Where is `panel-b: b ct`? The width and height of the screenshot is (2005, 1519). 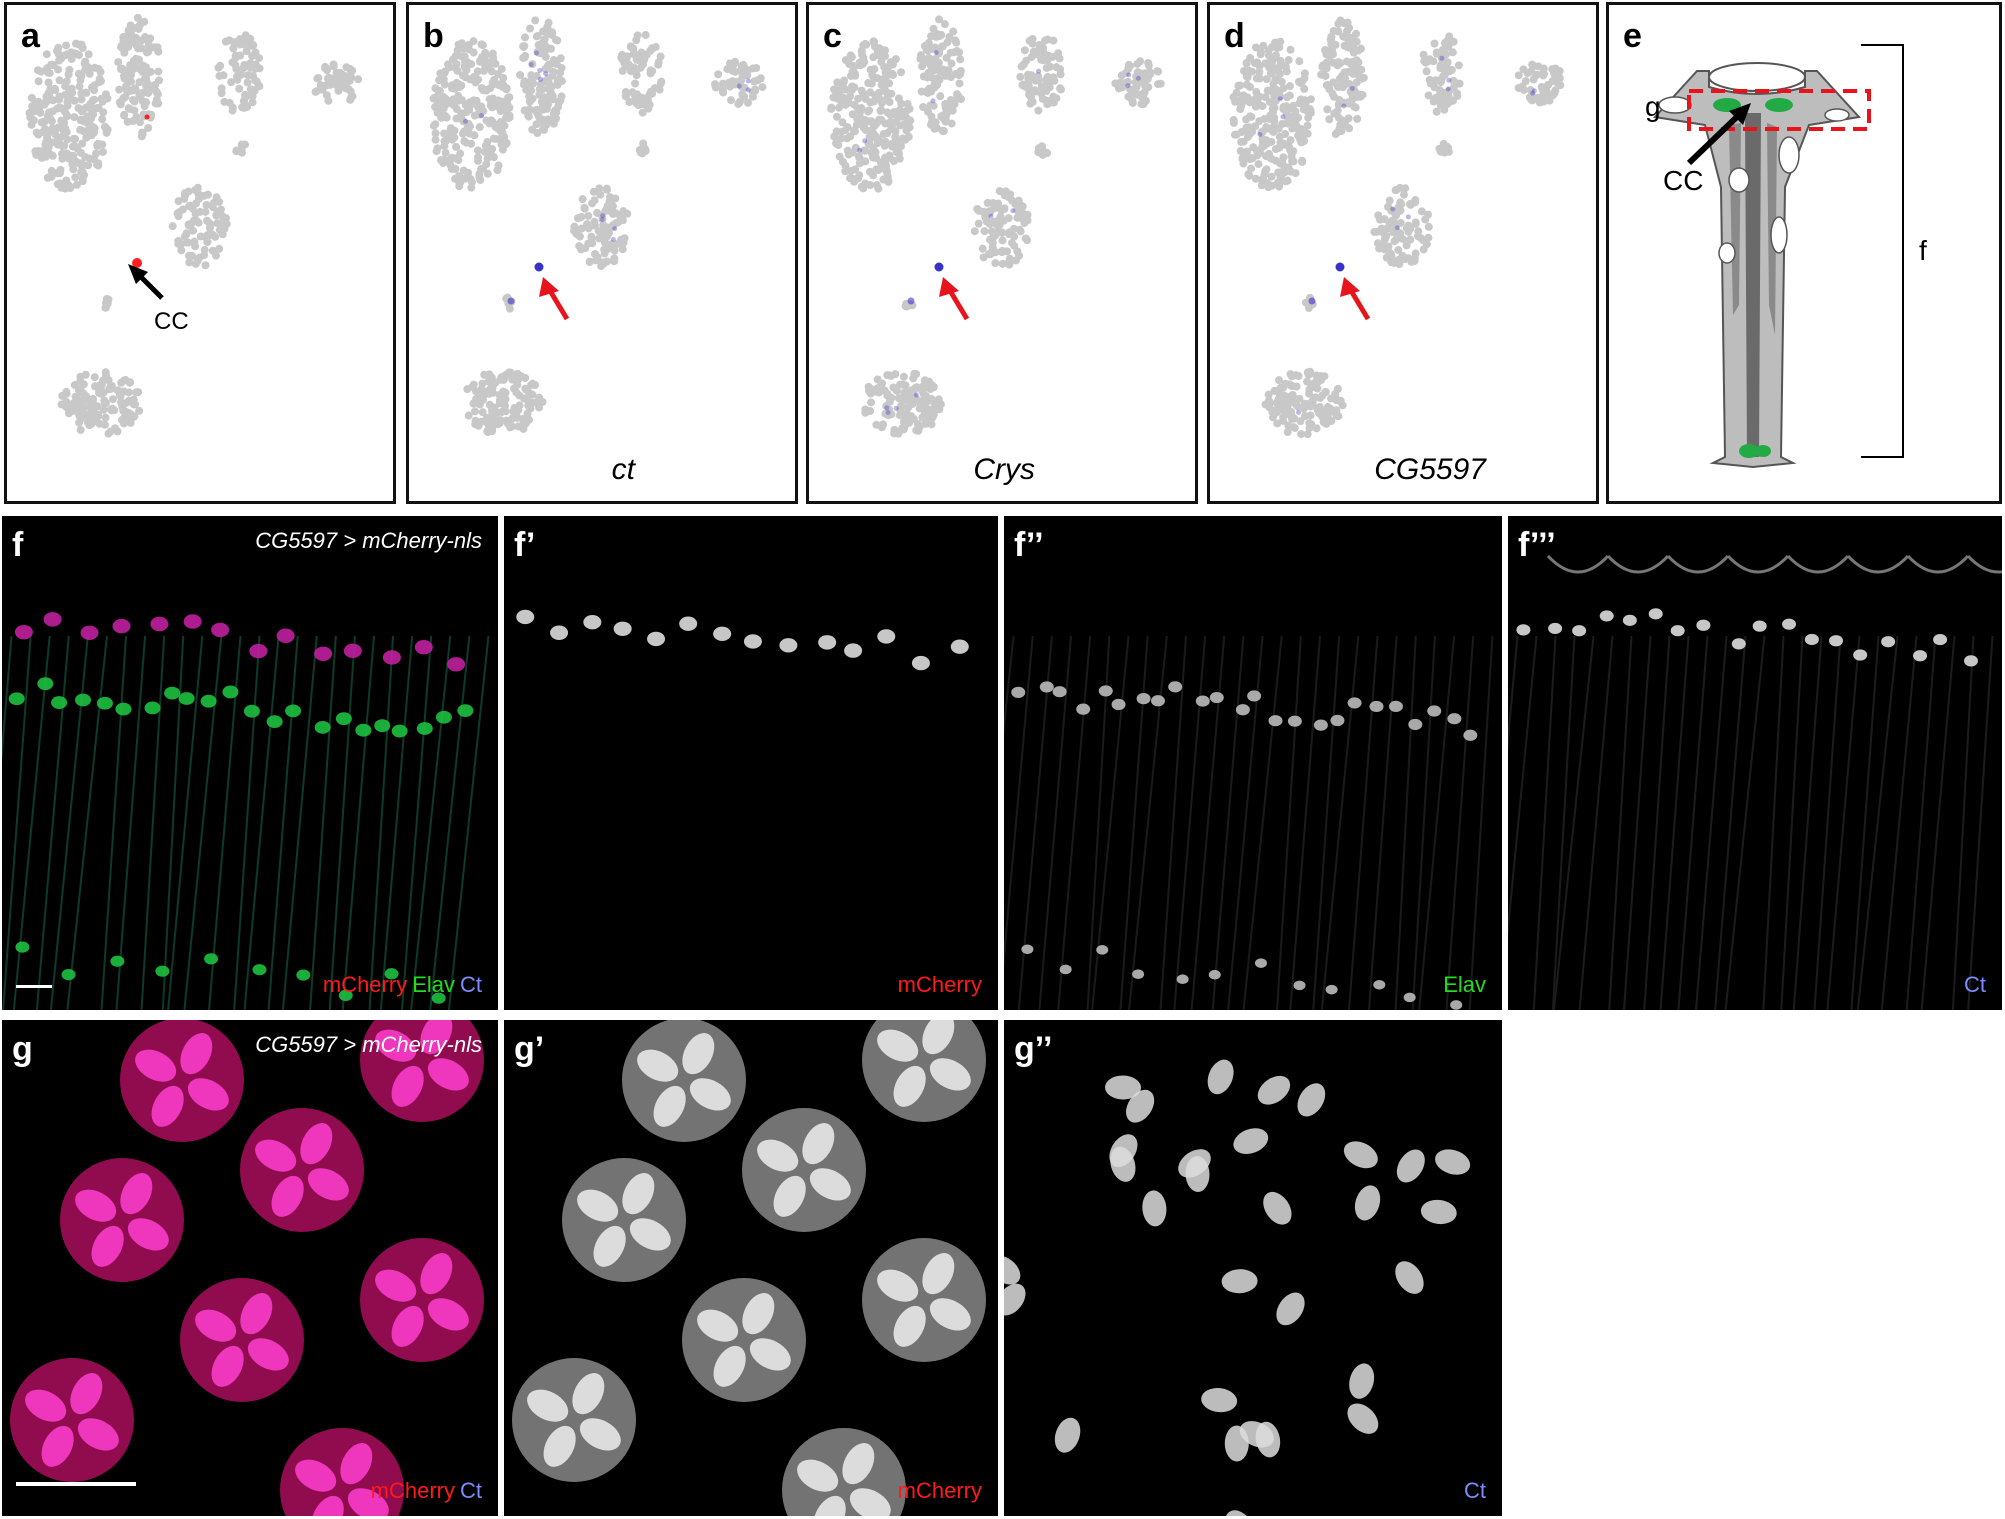 panel-b: b ct is located at coordinates (602, 253).